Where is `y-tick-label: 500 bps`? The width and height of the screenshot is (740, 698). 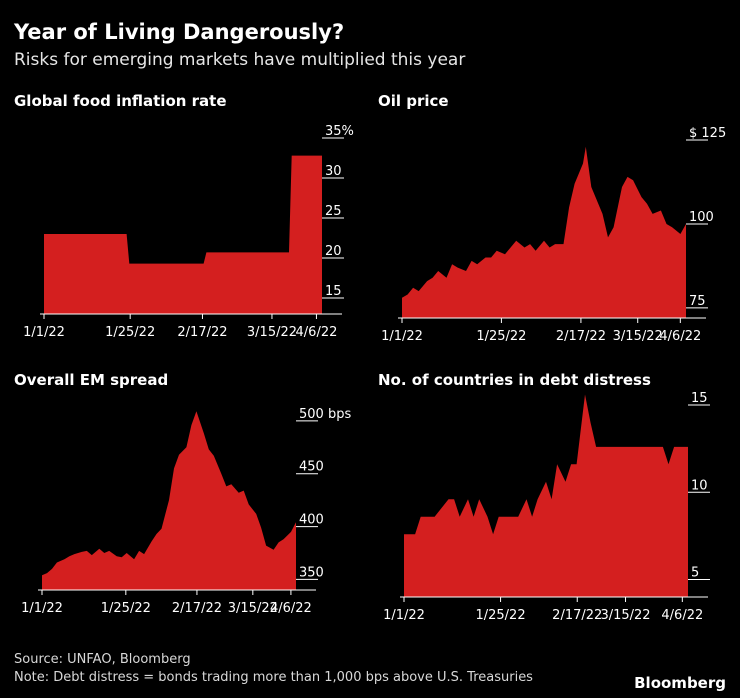 y-tick-label: 500 bps is located at coordinates (325, 414).